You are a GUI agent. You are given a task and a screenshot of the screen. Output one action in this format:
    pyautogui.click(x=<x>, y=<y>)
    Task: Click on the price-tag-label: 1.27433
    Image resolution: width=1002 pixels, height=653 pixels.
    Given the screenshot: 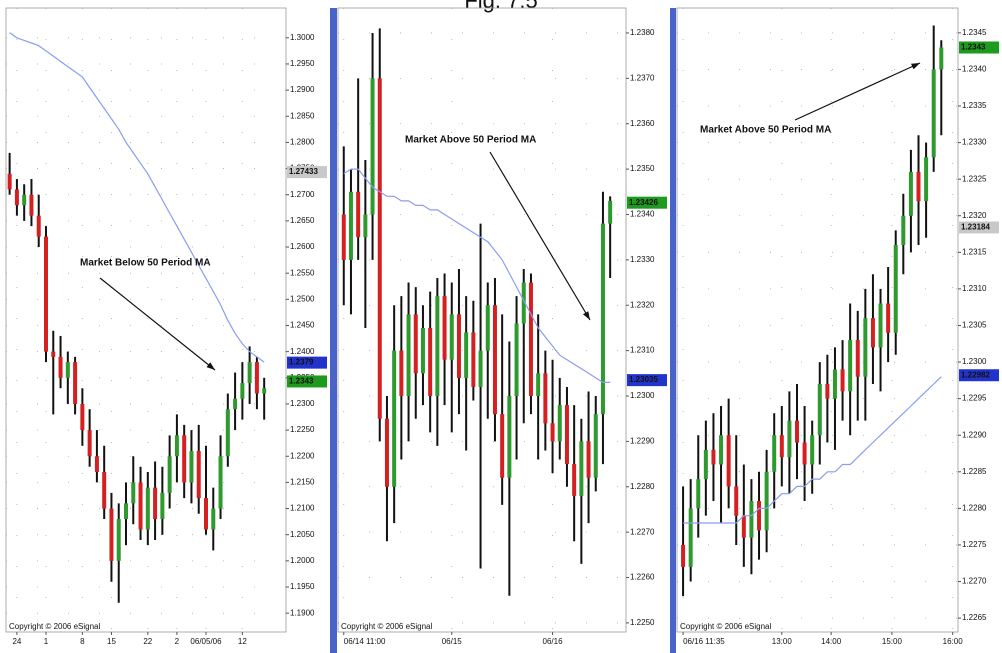 What is the action you would take?
    pyautogui.click(x=303, y=171)
    